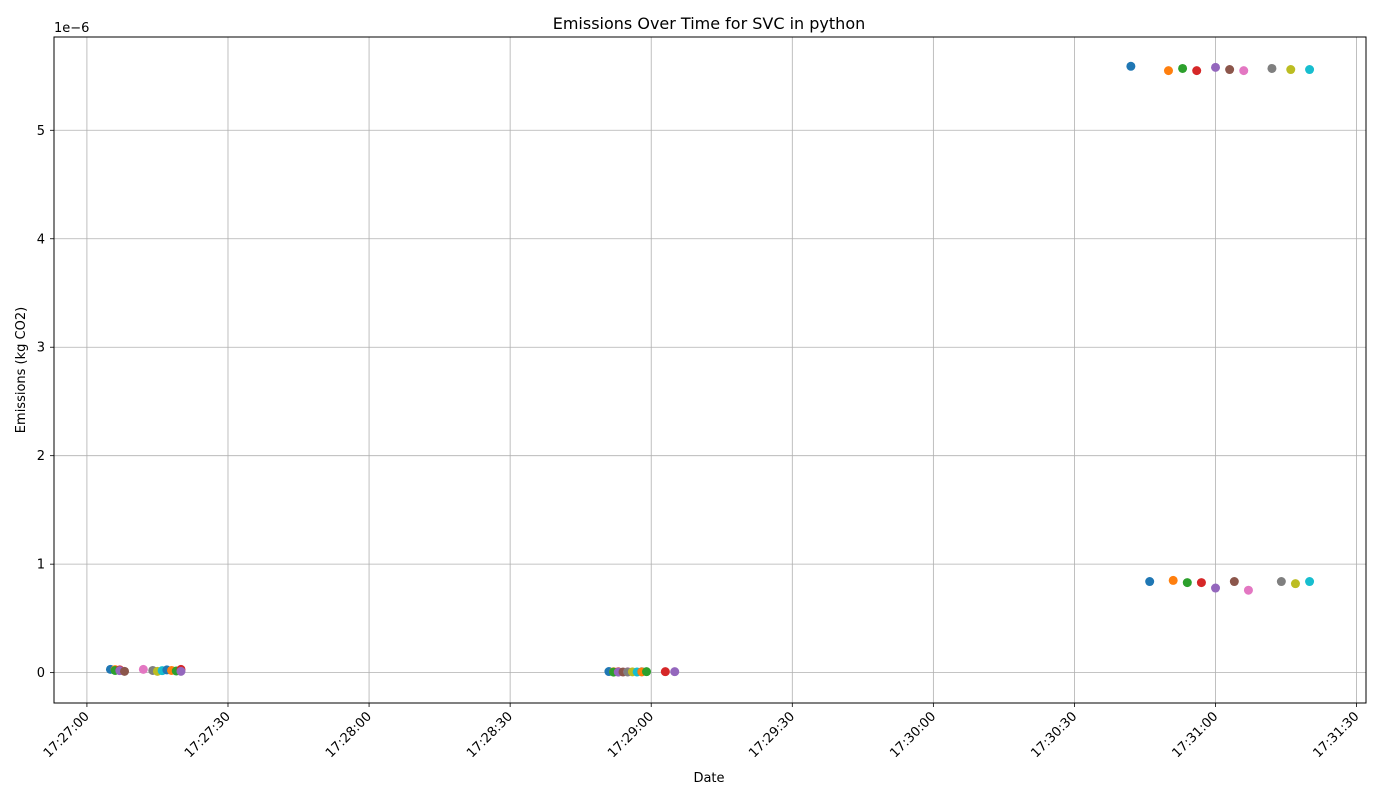  What do you see at coordinates (708, 778) in the screenshot?
I see `x-axis-label: Date` at bounding box center [708, 778].